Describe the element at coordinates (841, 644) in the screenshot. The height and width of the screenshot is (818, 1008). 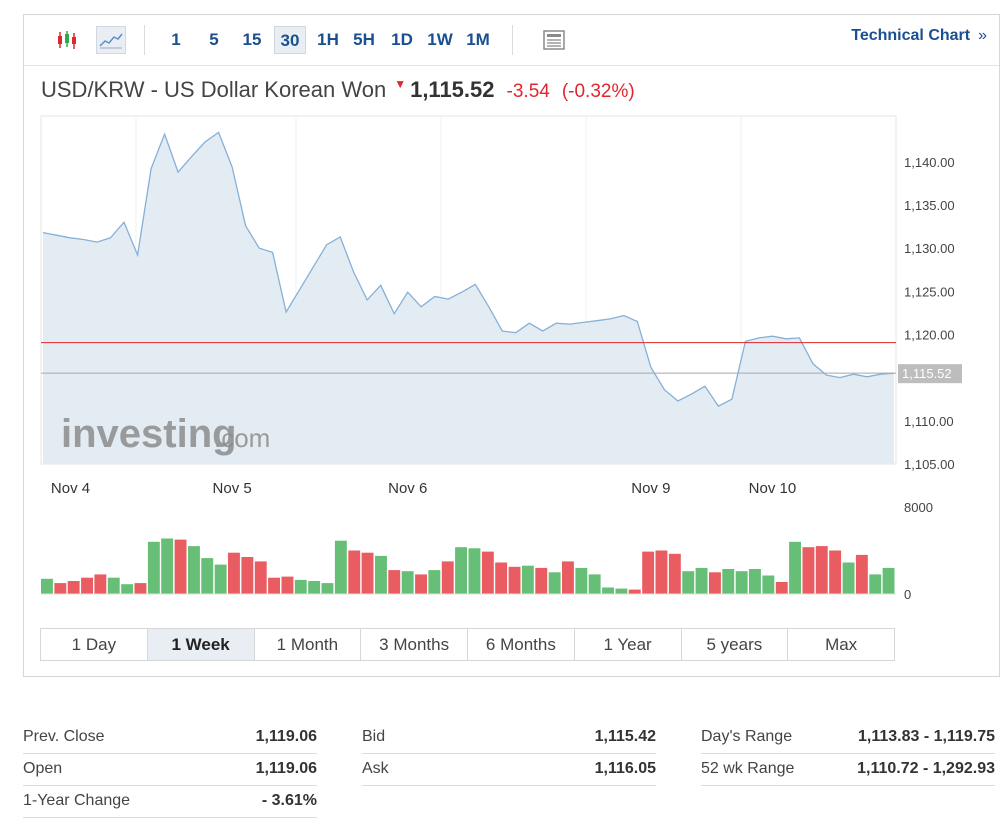
I see `range-max: Max` at that location.